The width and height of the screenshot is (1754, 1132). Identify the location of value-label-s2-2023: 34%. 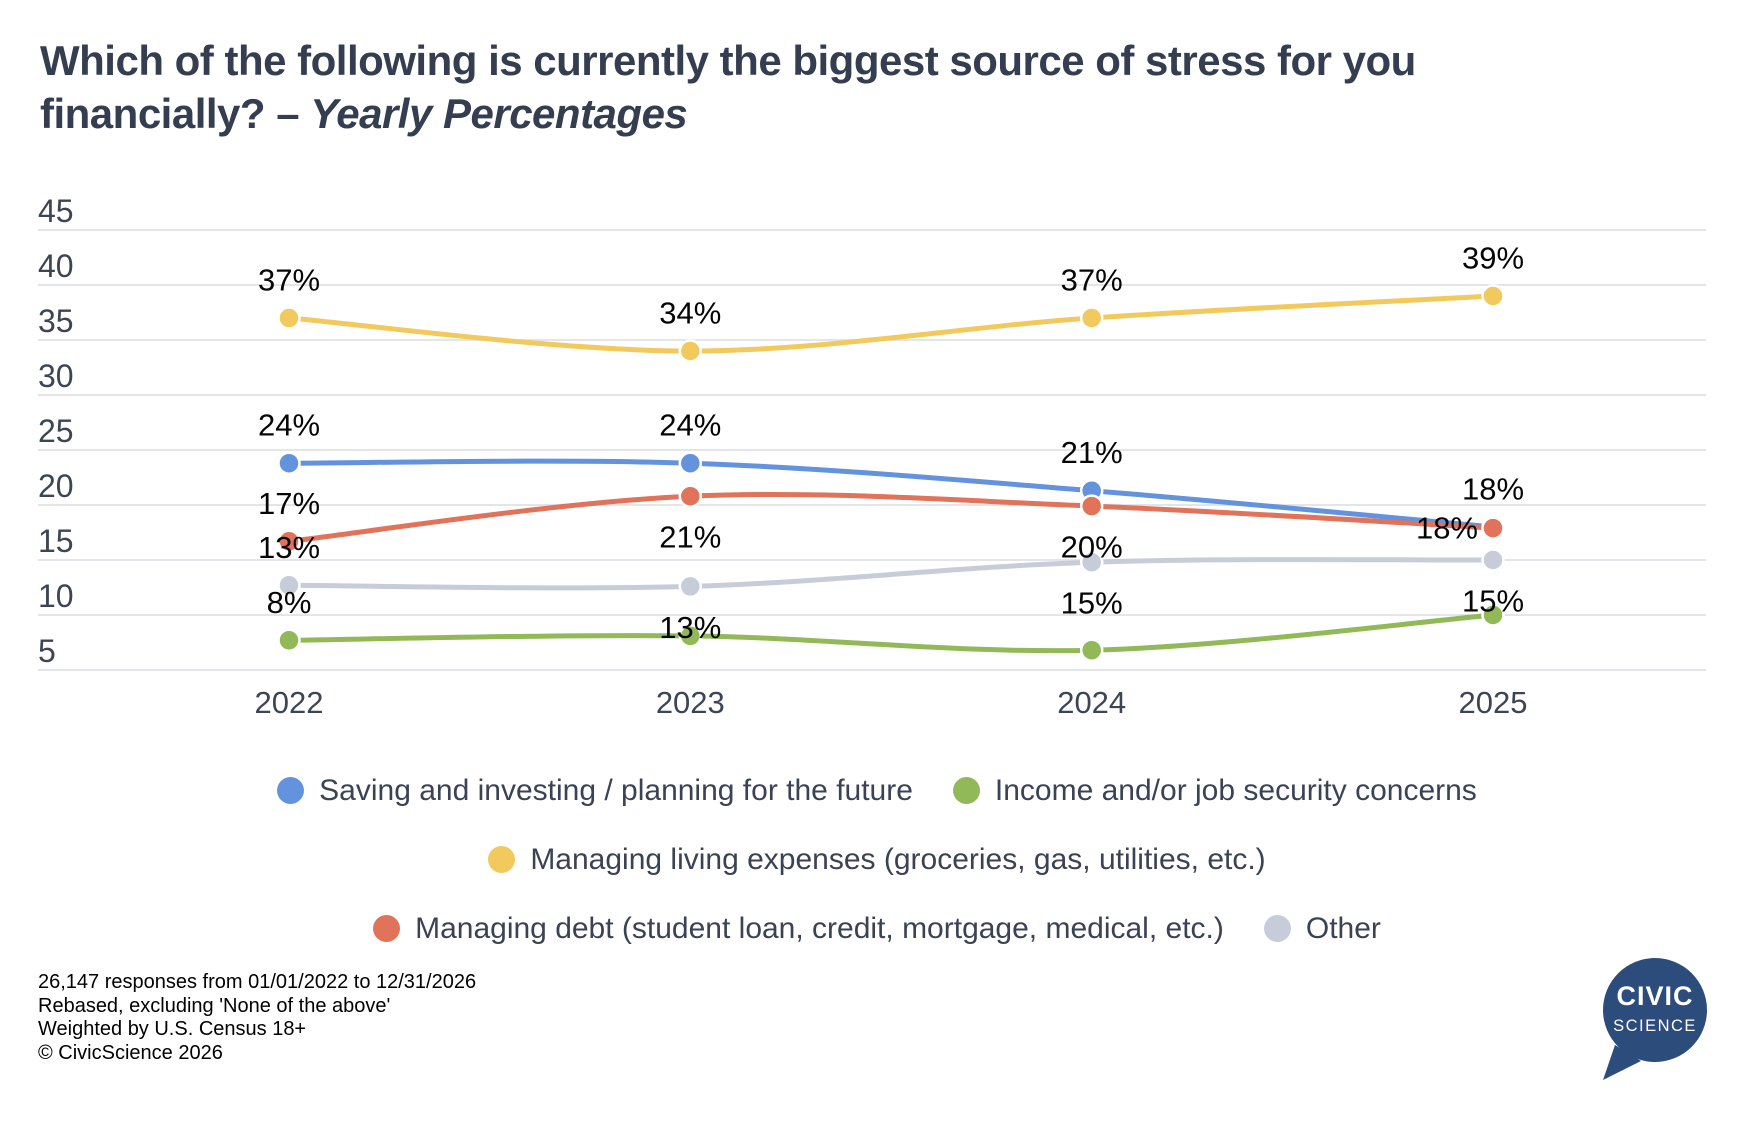
(690, 313).